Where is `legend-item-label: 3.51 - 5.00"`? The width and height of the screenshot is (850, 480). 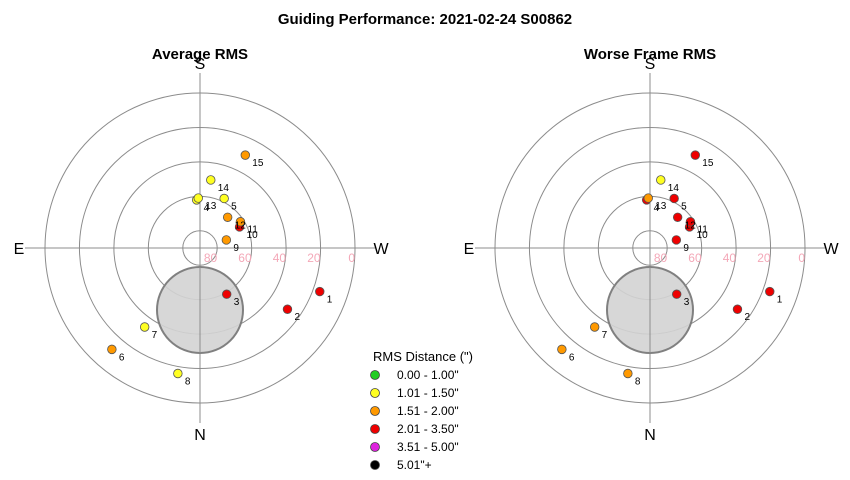 legend-item-label: 3.51 - 5.00" is located at coordinates (428, 447).